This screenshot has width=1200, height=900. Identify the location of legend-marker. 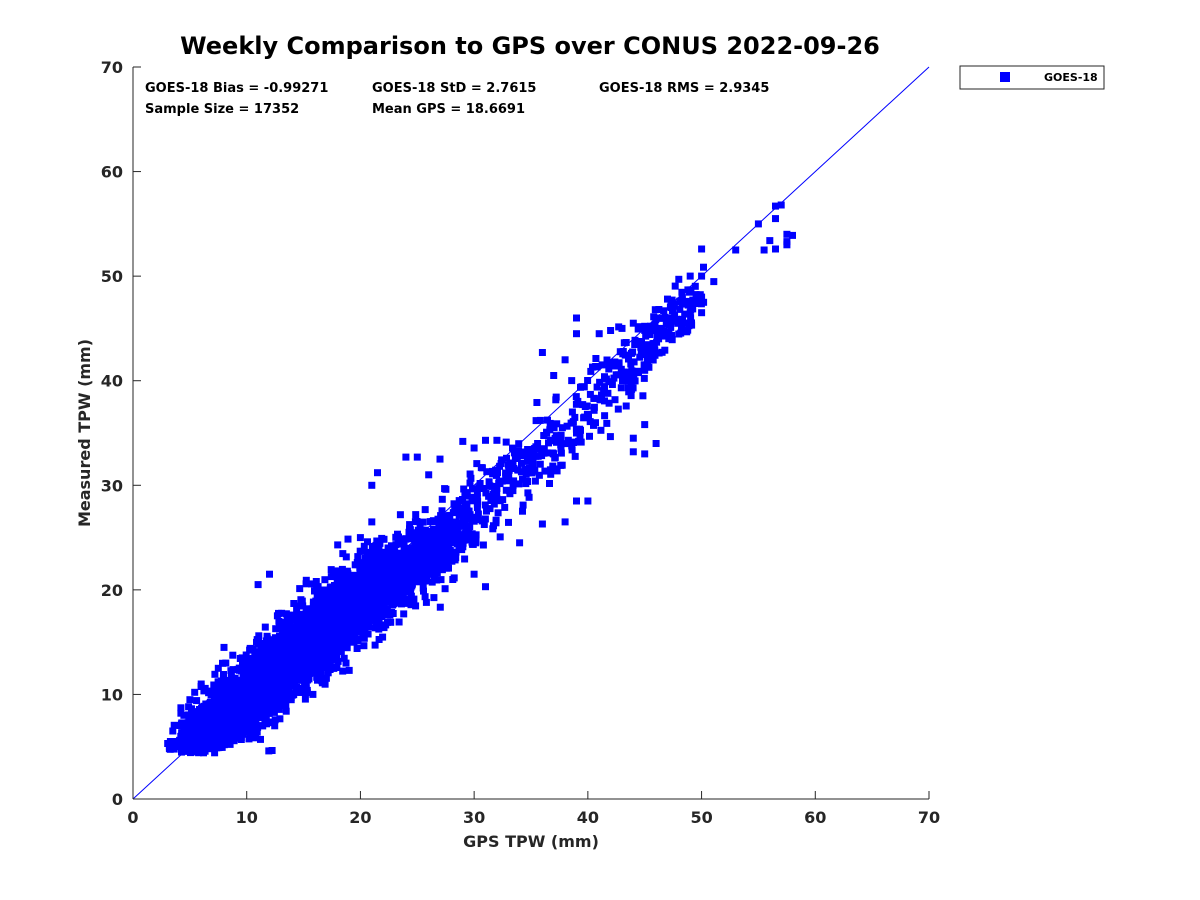
(1005, 77).